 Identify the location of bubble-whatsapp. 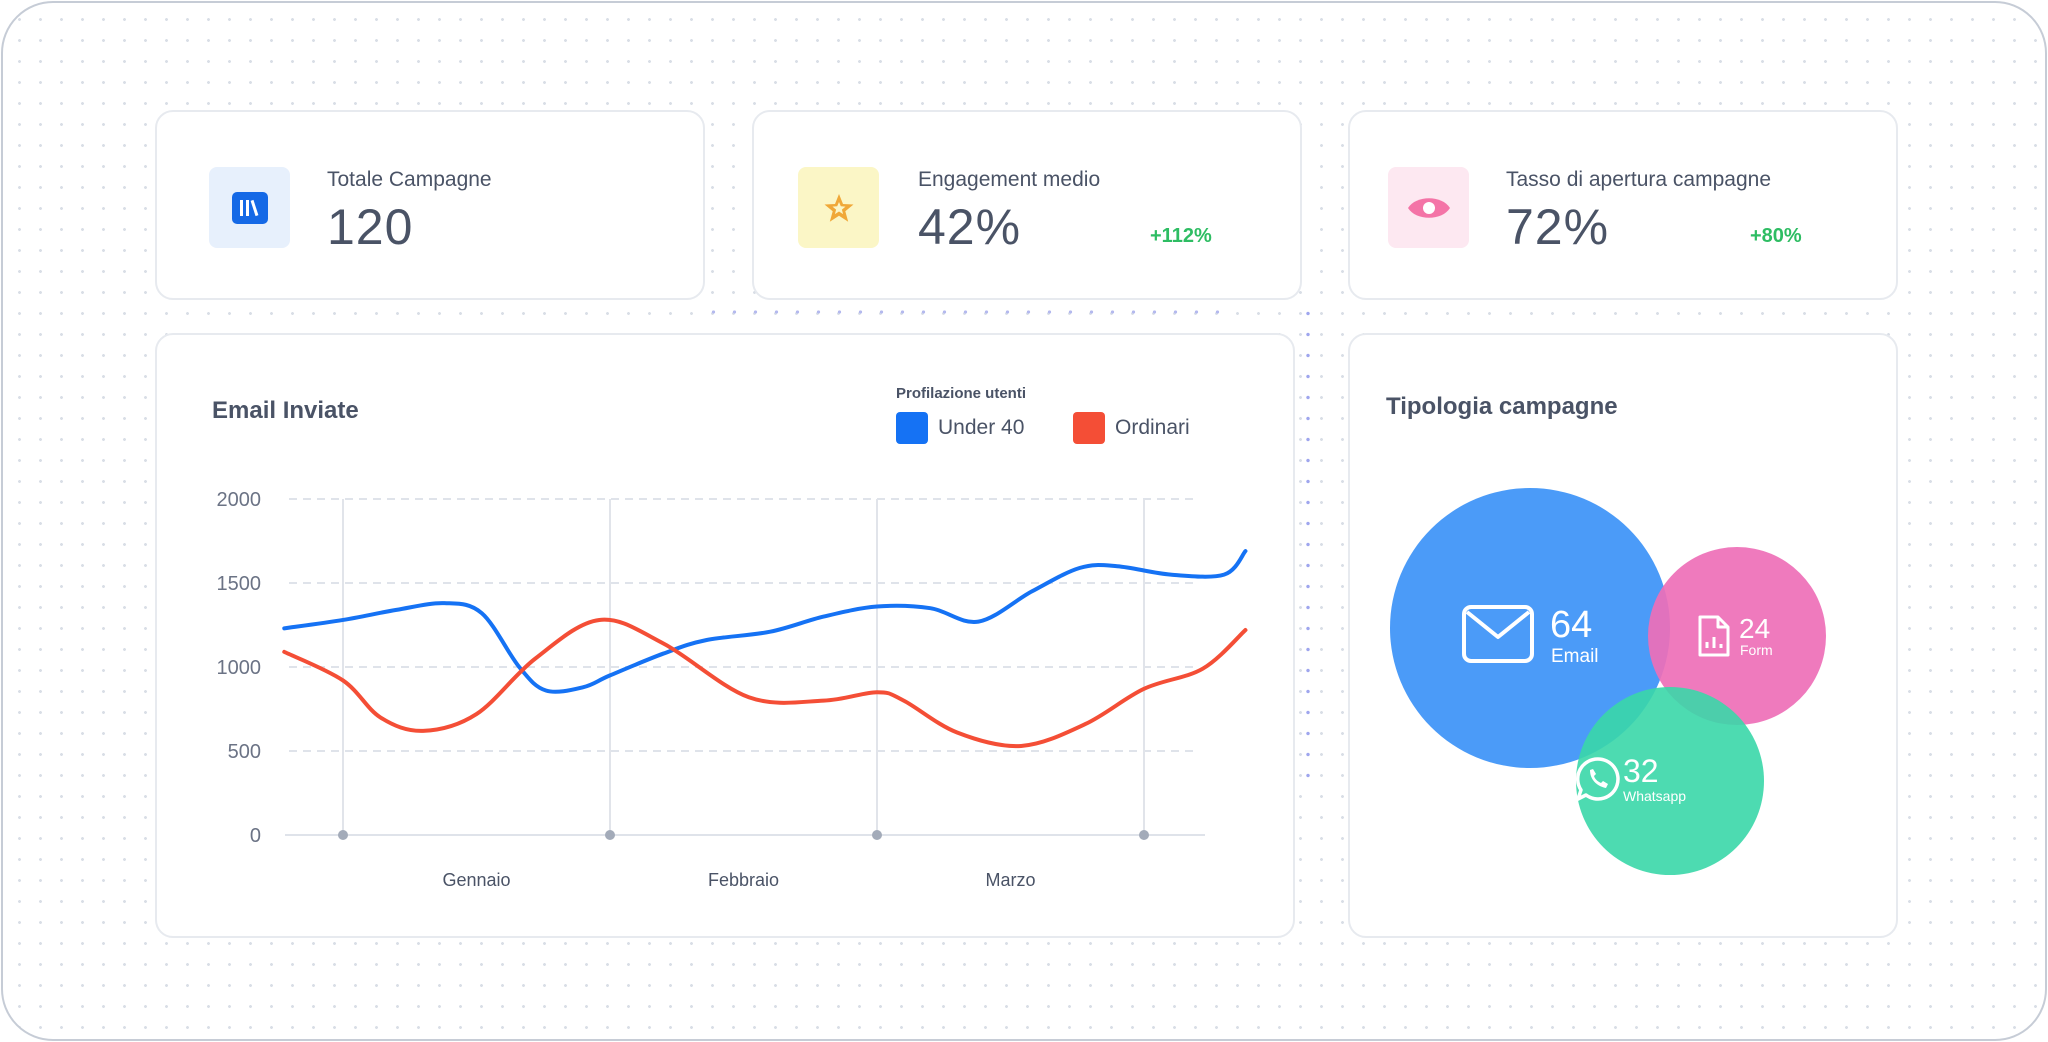
(1670, 781).